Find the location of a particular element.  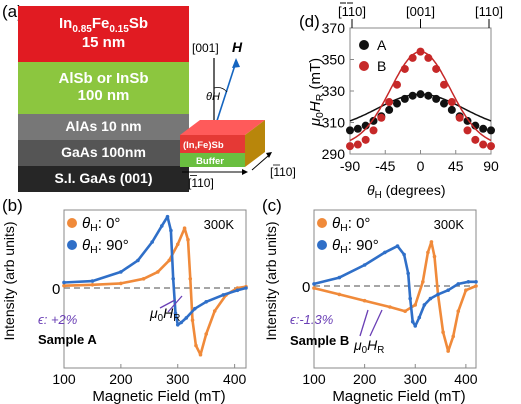

dir-m110-arrow is located at coordinates (260, 163).